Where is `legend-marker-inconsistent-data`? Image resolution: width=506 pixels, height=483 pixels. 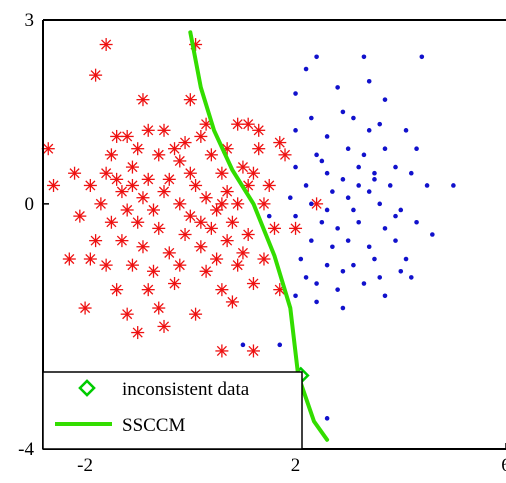 legend-marker-inconsistent-data is located at coordinates (87, 388).